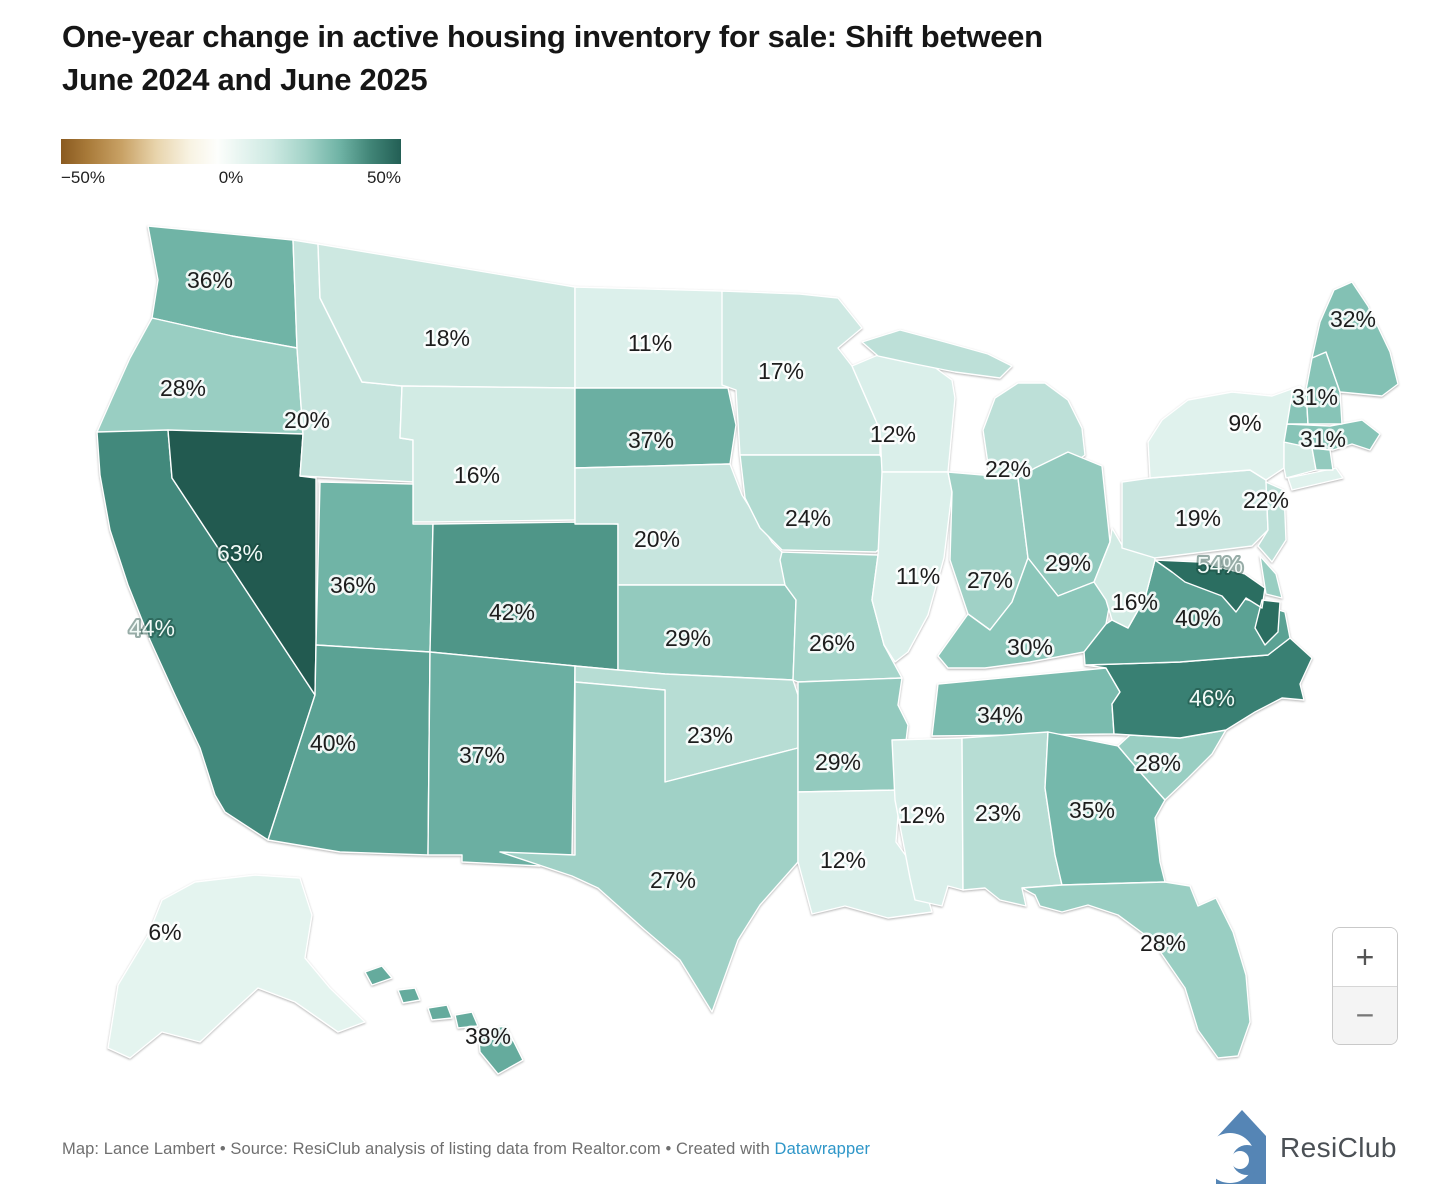 The image size is (1448, 1192). I want to click on legend-gradient-bar, so click(231, 151).